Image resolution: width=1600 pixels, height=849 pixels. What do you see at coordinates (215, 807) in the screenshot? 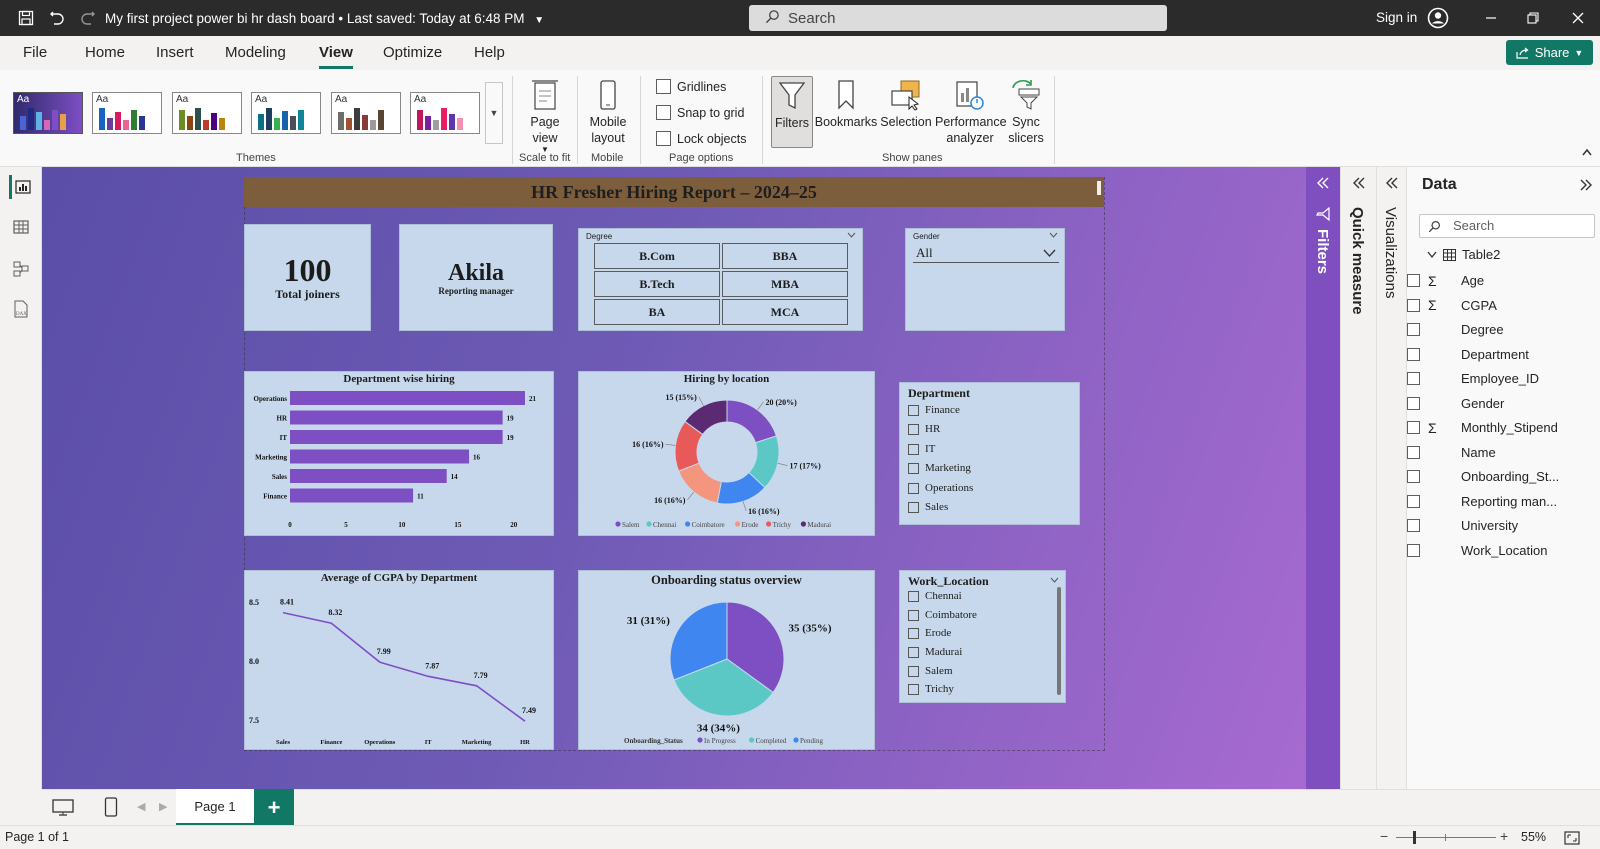
I see `tab-page-1: Page 1` at bounding box center [215, 807].